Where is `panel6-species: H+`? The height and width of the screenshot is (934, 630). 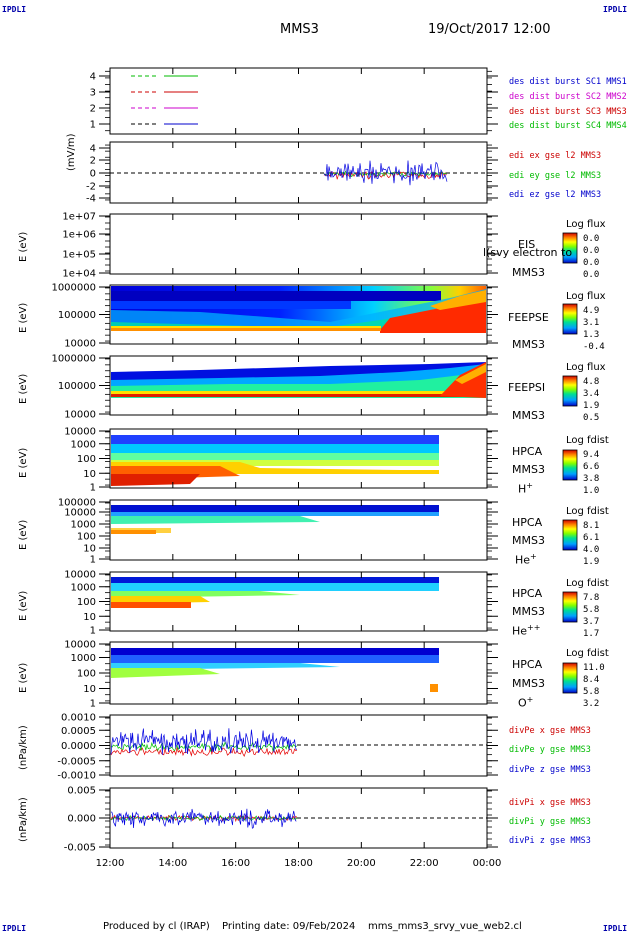 panel6-species: H+ is located at coordinates (525, 488).